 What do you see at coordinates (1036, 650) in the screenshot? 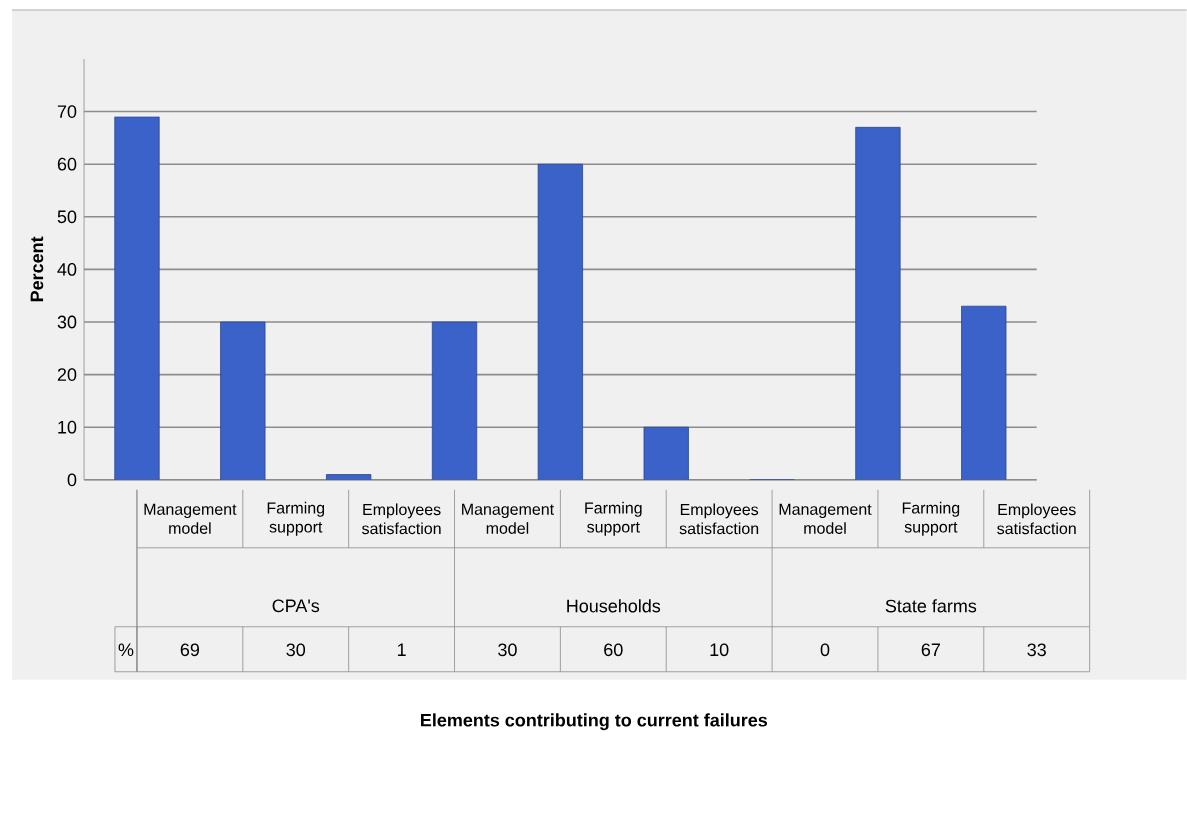
I see `data-label: 33` at bounding box center [1036, 650].